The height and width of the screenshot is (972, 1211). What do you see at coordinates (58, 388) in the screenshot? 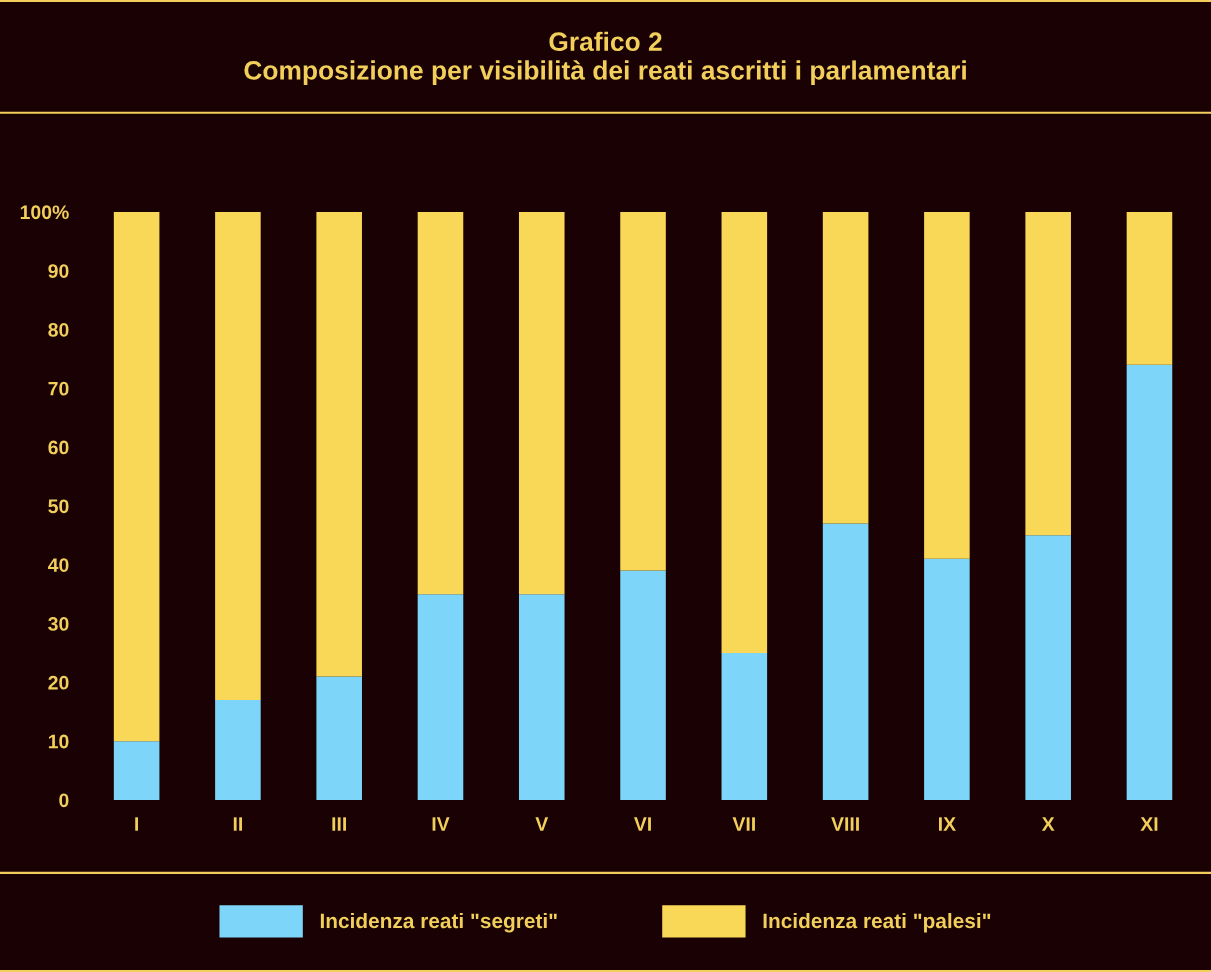
I see `y-tick-label: 70` at bounding box center [58, 388].